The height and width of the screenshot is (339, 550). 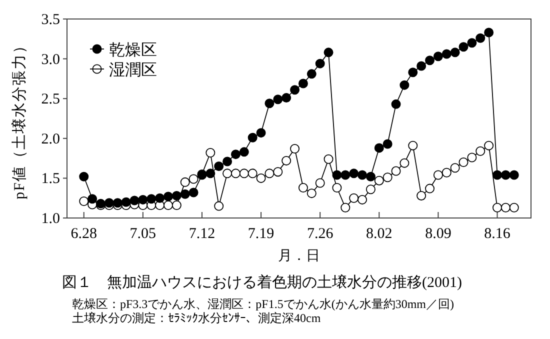 What do you see at coordinates (50, 20) in the screenshot?
I see `y-tick-label: 3.5` at bounding box center [50, 20].